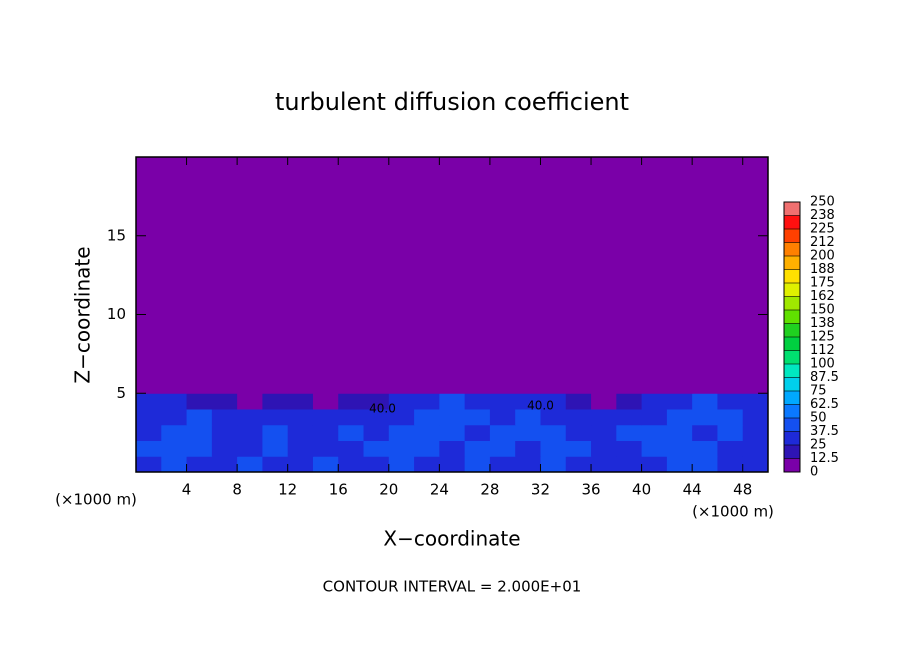 The width and height of the screenshot is (904, 654). Describe the element at coordinates (822, 242) in the screenshot. I see `colorbar-label: 212` at that location.